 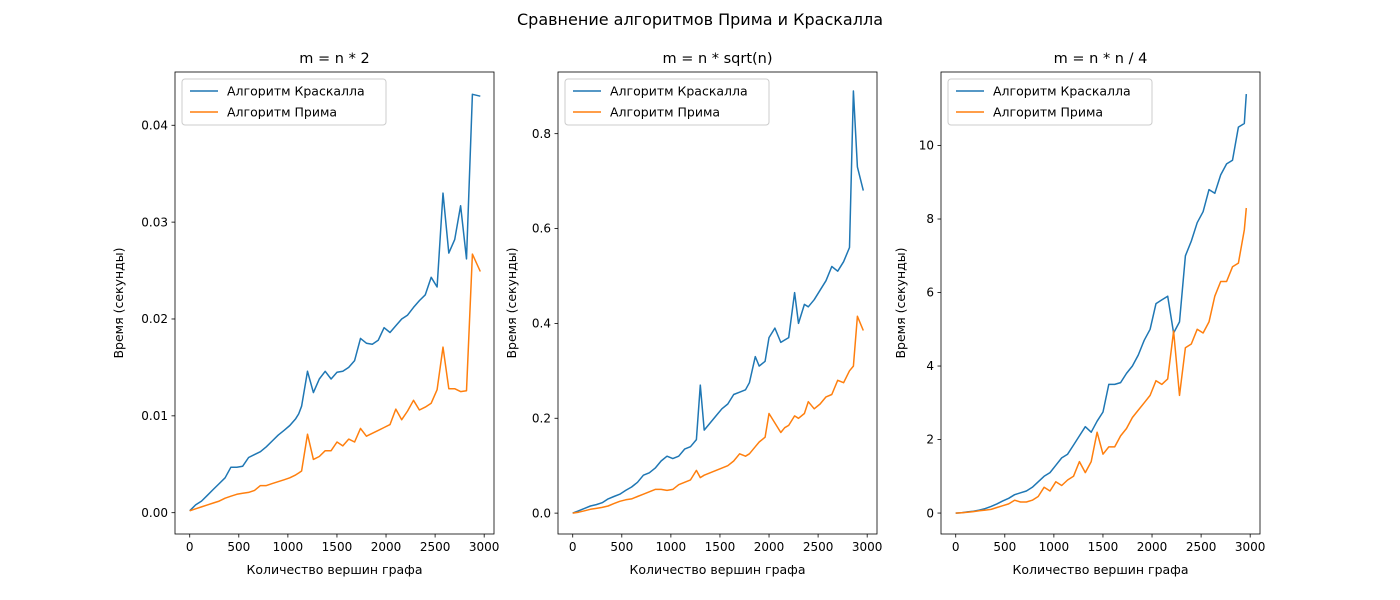 What do you see at coordinates (930, 366) in the screenshot?
I see `y-tick-label: 4` at bounding box center [930, 366].